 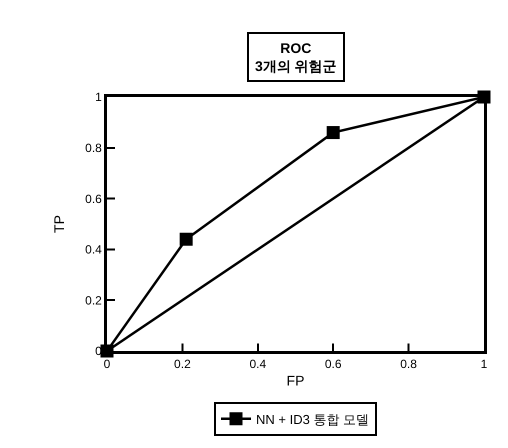 I want to click on x-tick-label: 1, so click(x=484, y=364).